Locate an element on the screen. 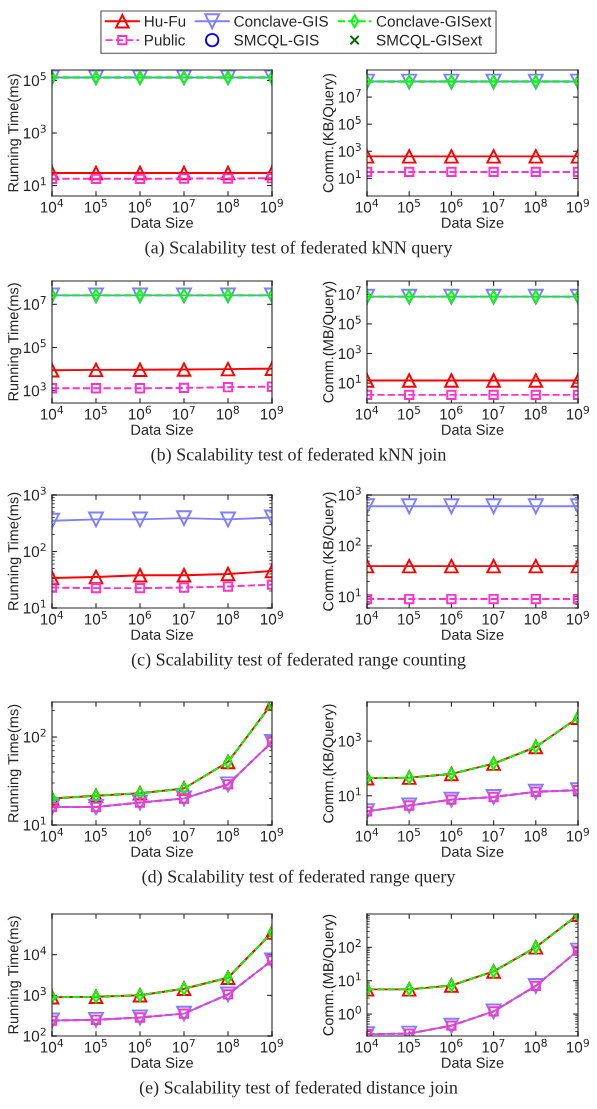 The image size is (597, 1109). y-axis-title: Comm.(MB/Query) is located at coordinates (329, 342).